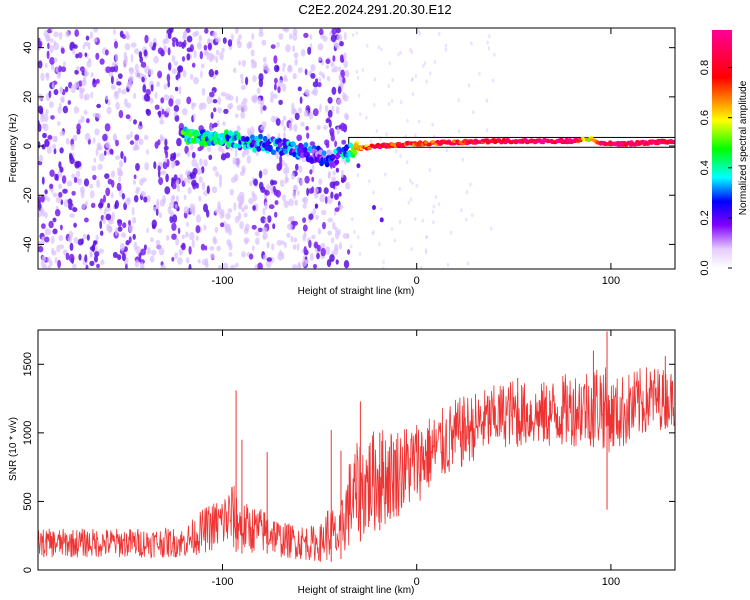 Image resolution: width=750 pixels, height=600 pixels. Describe the element at coordinates (28, 433) in the screenshot. I see `y-tick-label: 1000` at that location.